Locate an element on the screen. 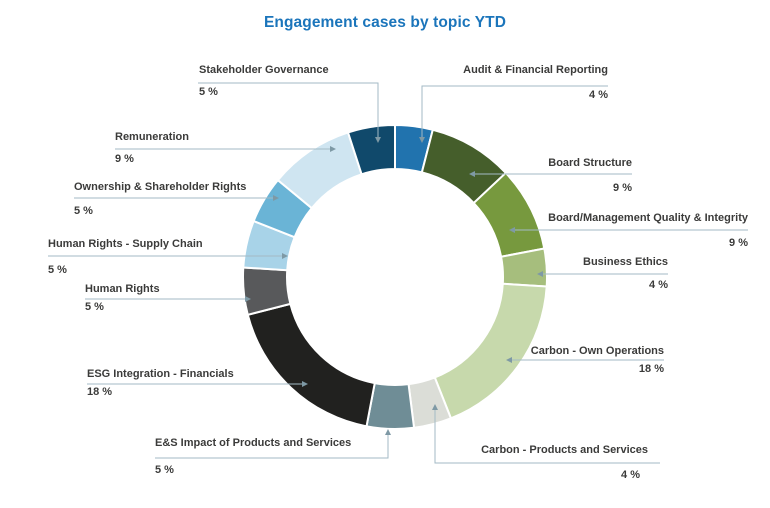 Image resolution: width=770 pixels, height=508 pixels. label-e-s-impact-of-products-and-services: E&S Impact of Products and Services is located at coordinates (253, 443).